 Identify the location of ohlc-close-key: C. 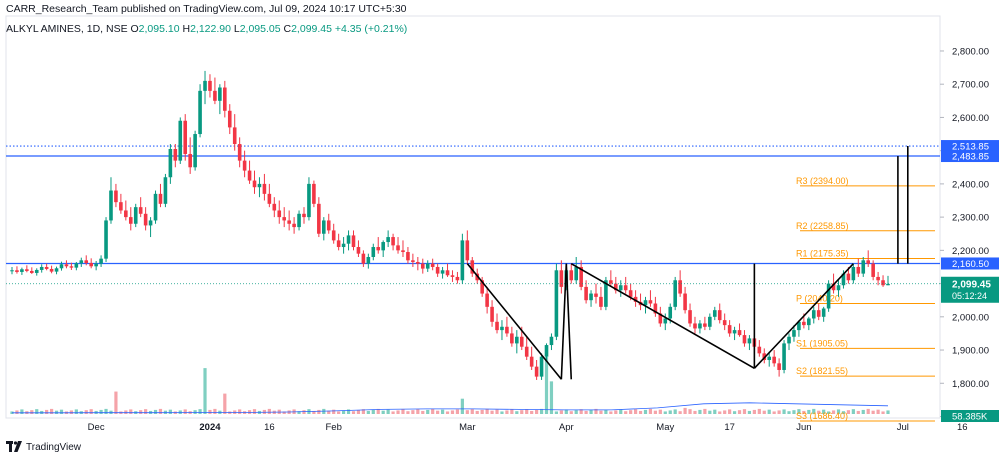
(287, 29).